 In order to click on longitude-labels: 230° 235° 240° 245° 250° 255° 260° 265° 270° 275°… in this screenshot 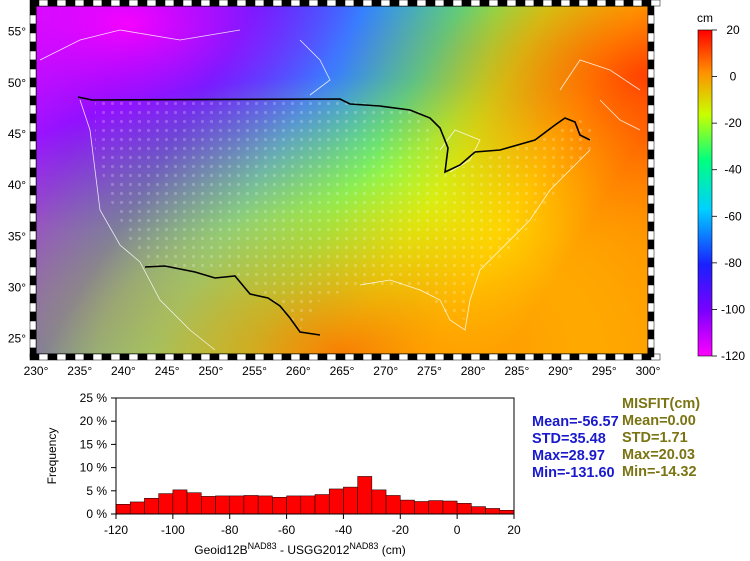, I will do `click(342, 371)`.